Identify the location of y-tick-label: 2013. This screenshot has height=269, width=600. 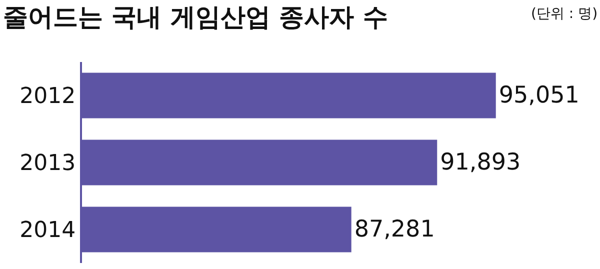
(48, 163).